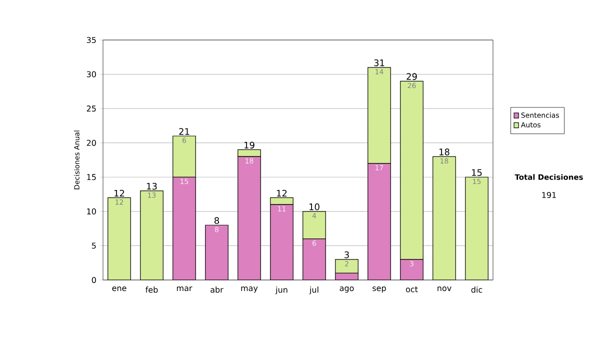 The height and width of the screenshot is (340, 600). I want to click on x-tick-label: ene, so click(119, 289).